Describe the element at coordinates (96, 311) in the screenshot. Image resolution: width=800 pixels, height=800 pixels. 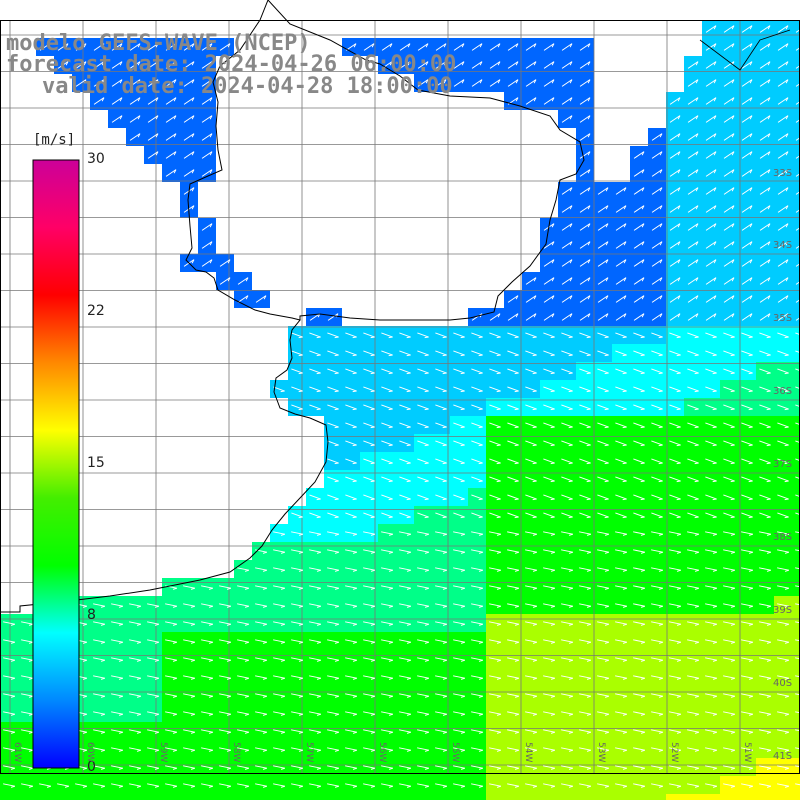
I see `colorbar-tick-22: 22` at that location.